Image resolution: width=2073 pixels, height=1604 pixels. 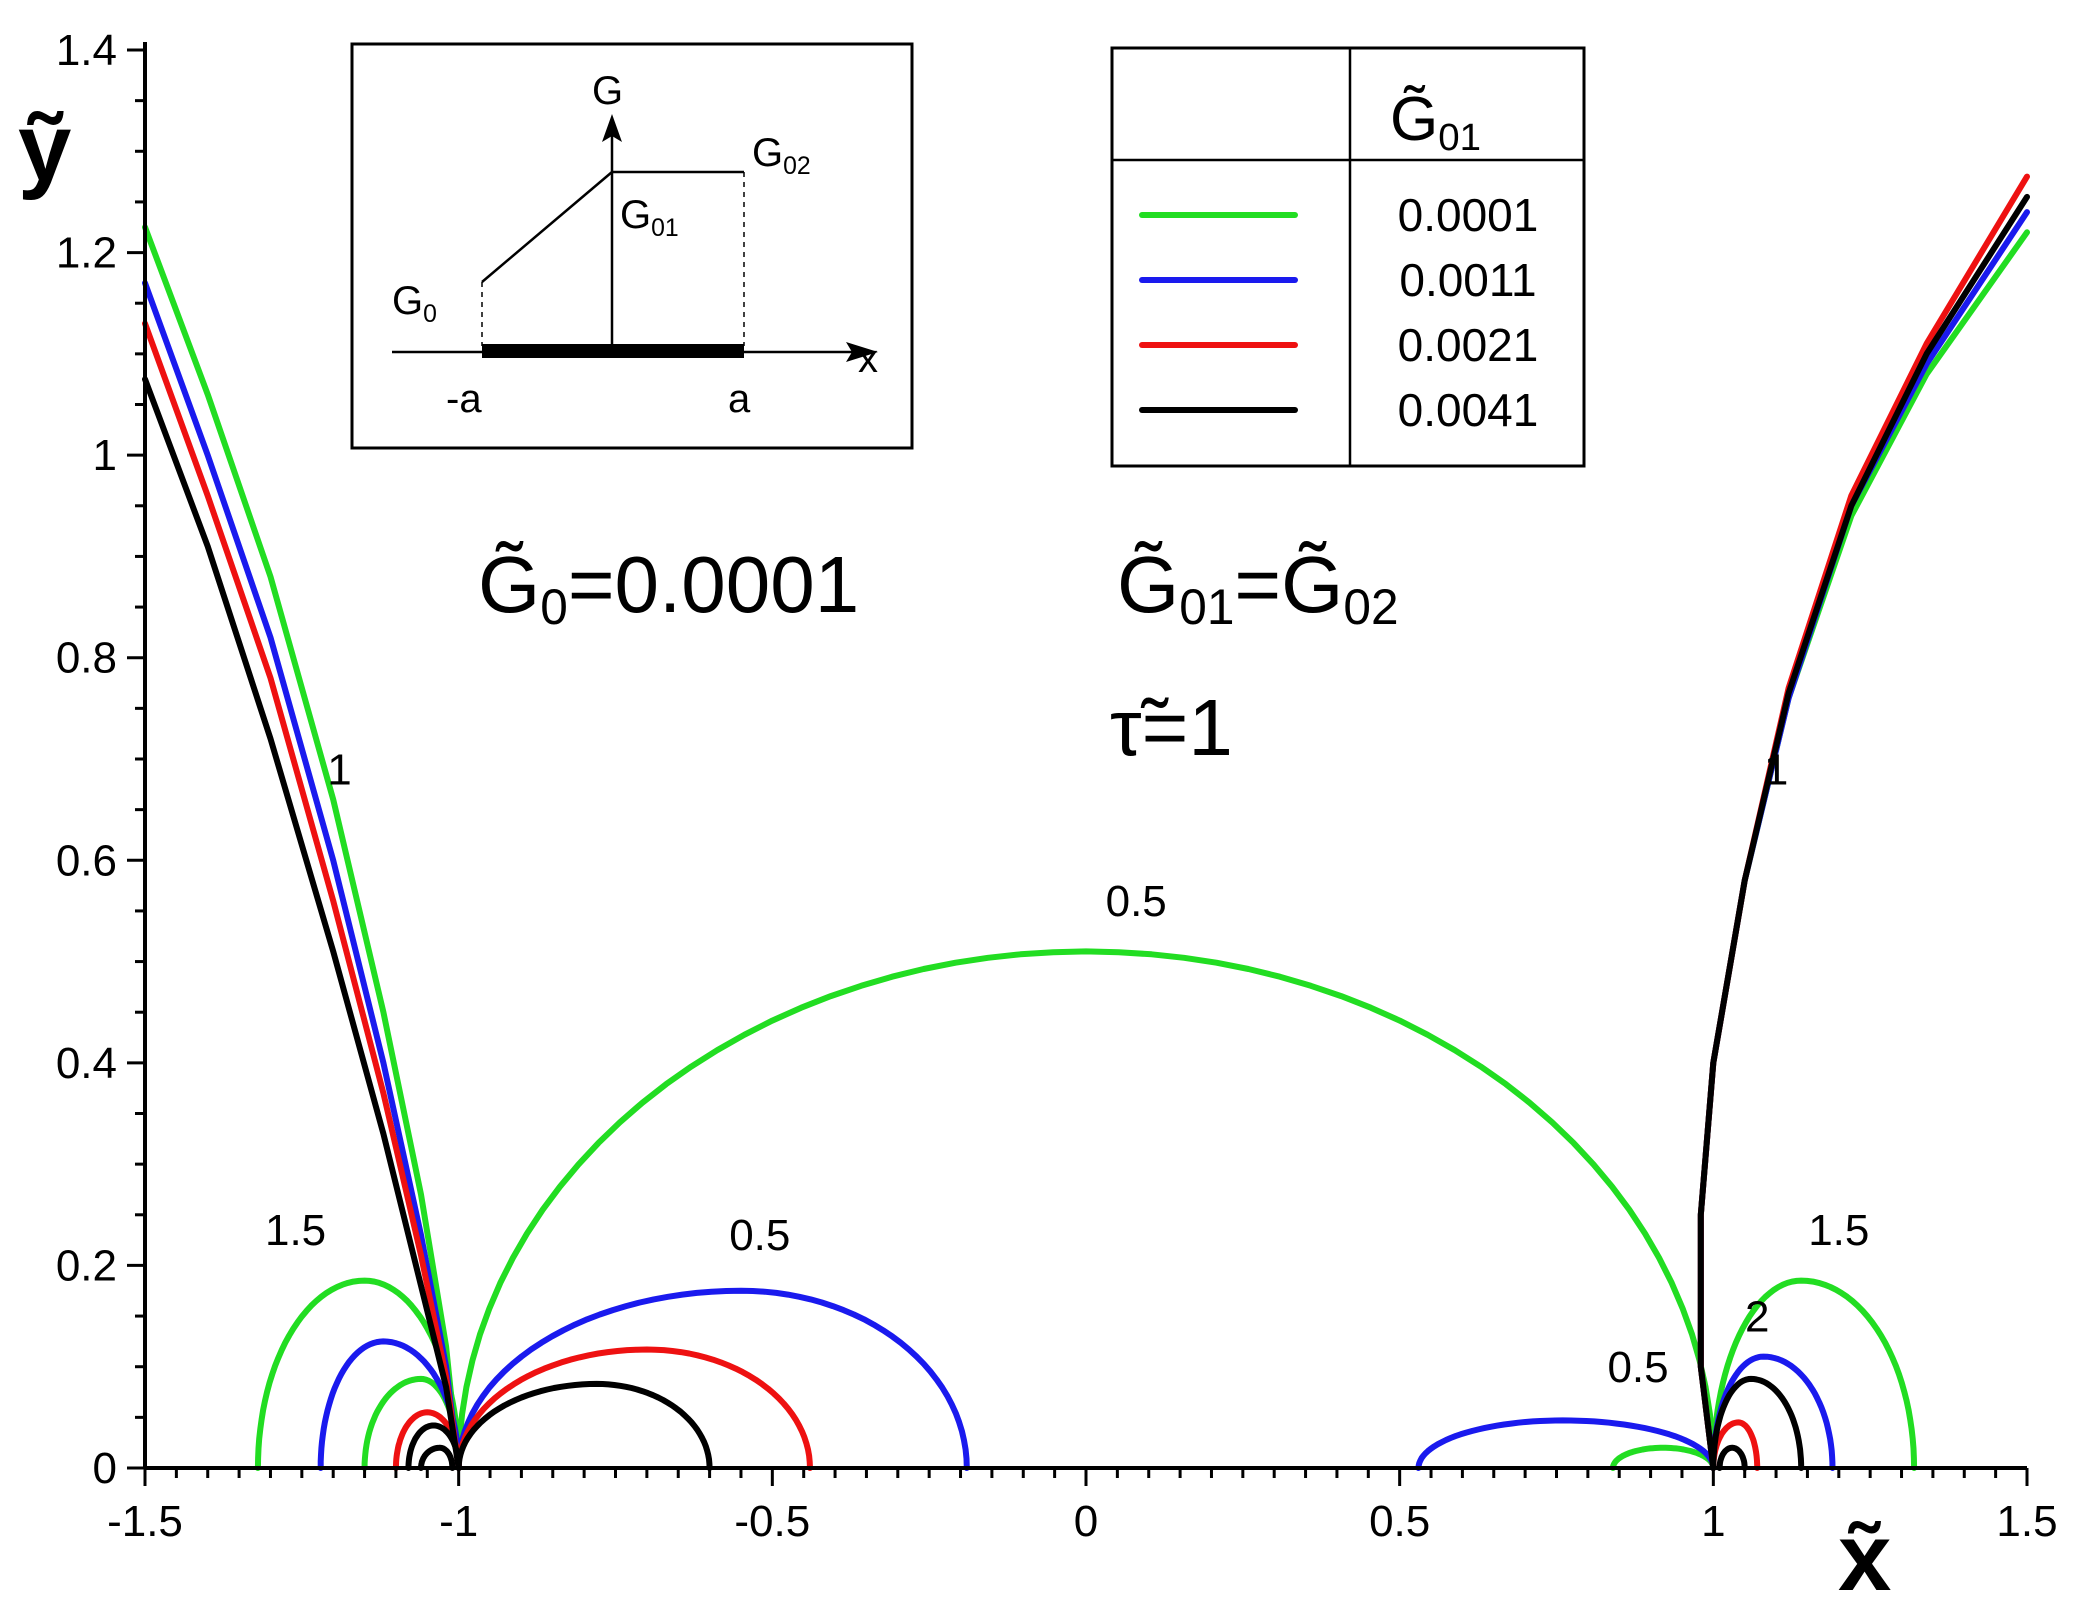 I want to click on y-tick-label: 0.6, so click(x=86, y=860).